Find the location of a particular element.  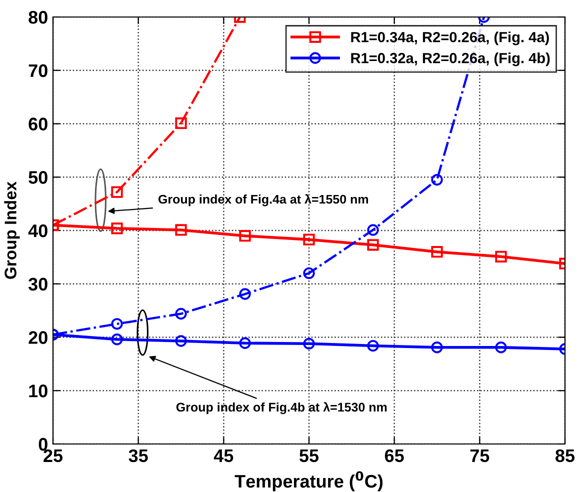

x-tick-label: 75 is located at coordinates (480, 456).